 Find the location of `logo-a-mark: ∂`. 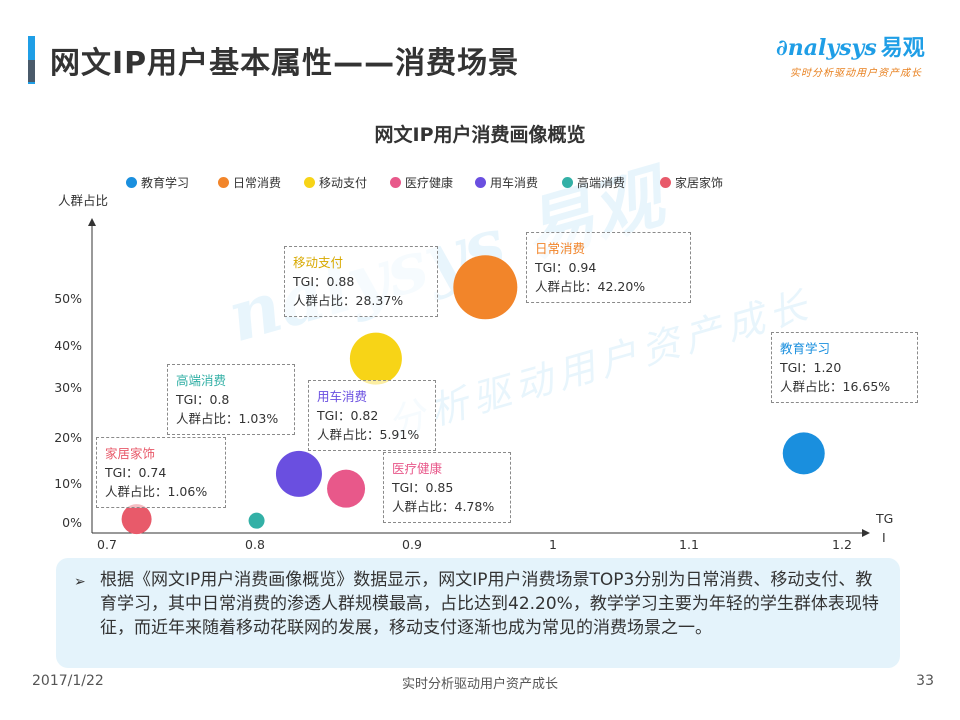

logo-a-mark: ∂ is located at coordinates (782, 48).